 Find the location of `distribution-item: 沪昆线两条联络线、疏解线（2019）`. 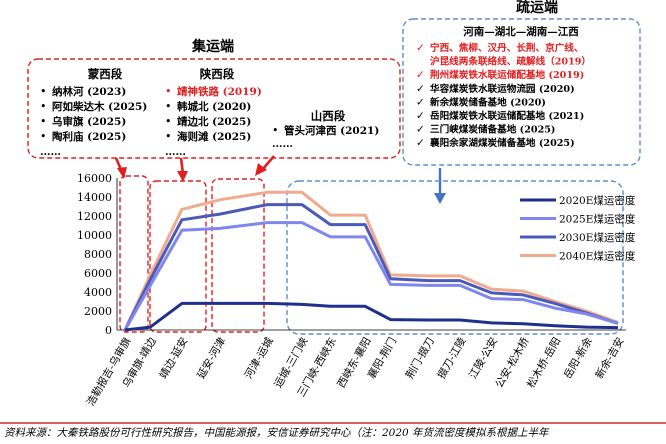

distribution-item: 沪昆线两条联络线、疏解线（2019） is located at coordinates (510, 62).